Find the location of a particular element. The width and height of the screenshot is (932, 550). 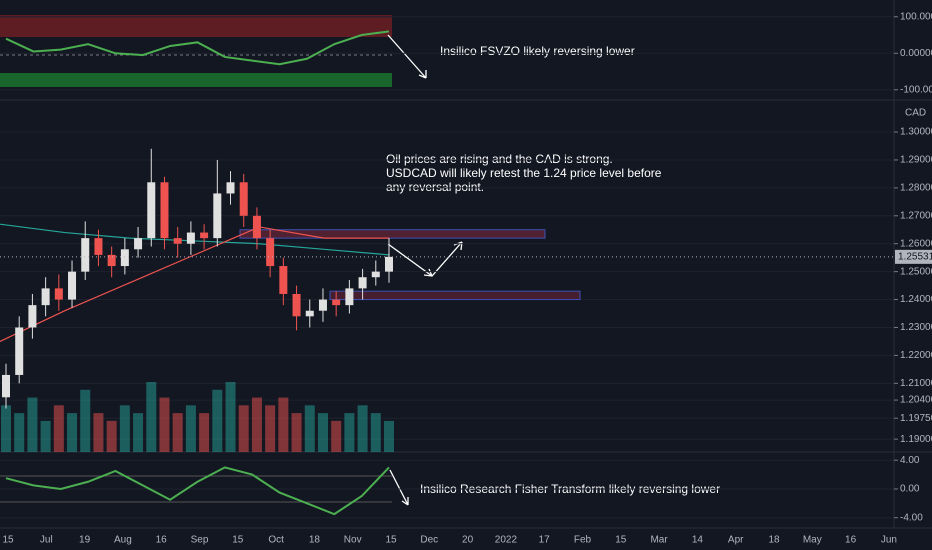

last-price-label: 1.25531 is located at coordinates (915, 256).